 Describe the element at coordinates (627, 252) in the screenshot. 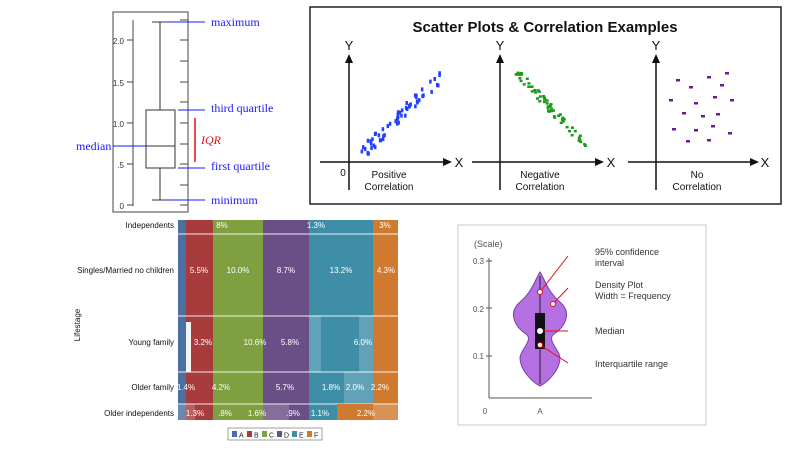

I see `ci-label-1: 95% confidence` at that location.